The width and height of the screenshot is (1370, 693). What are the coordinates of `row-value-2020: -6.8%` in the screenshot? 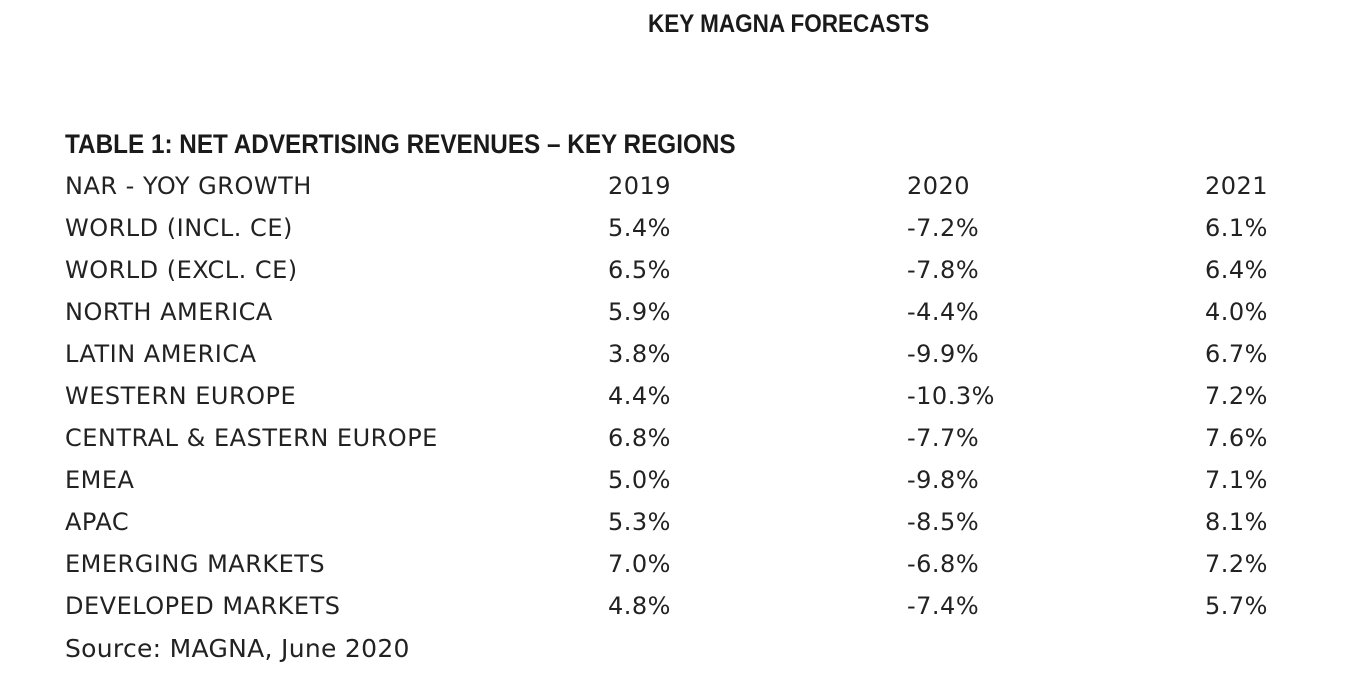 It's located at (943, 564).